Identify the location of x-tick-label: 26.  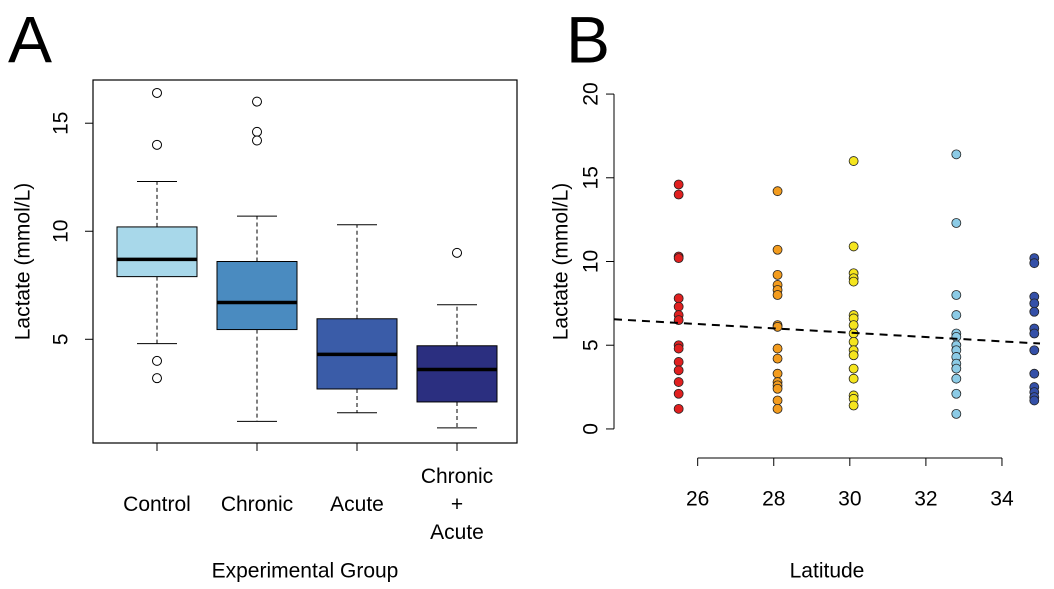
(697, 499).